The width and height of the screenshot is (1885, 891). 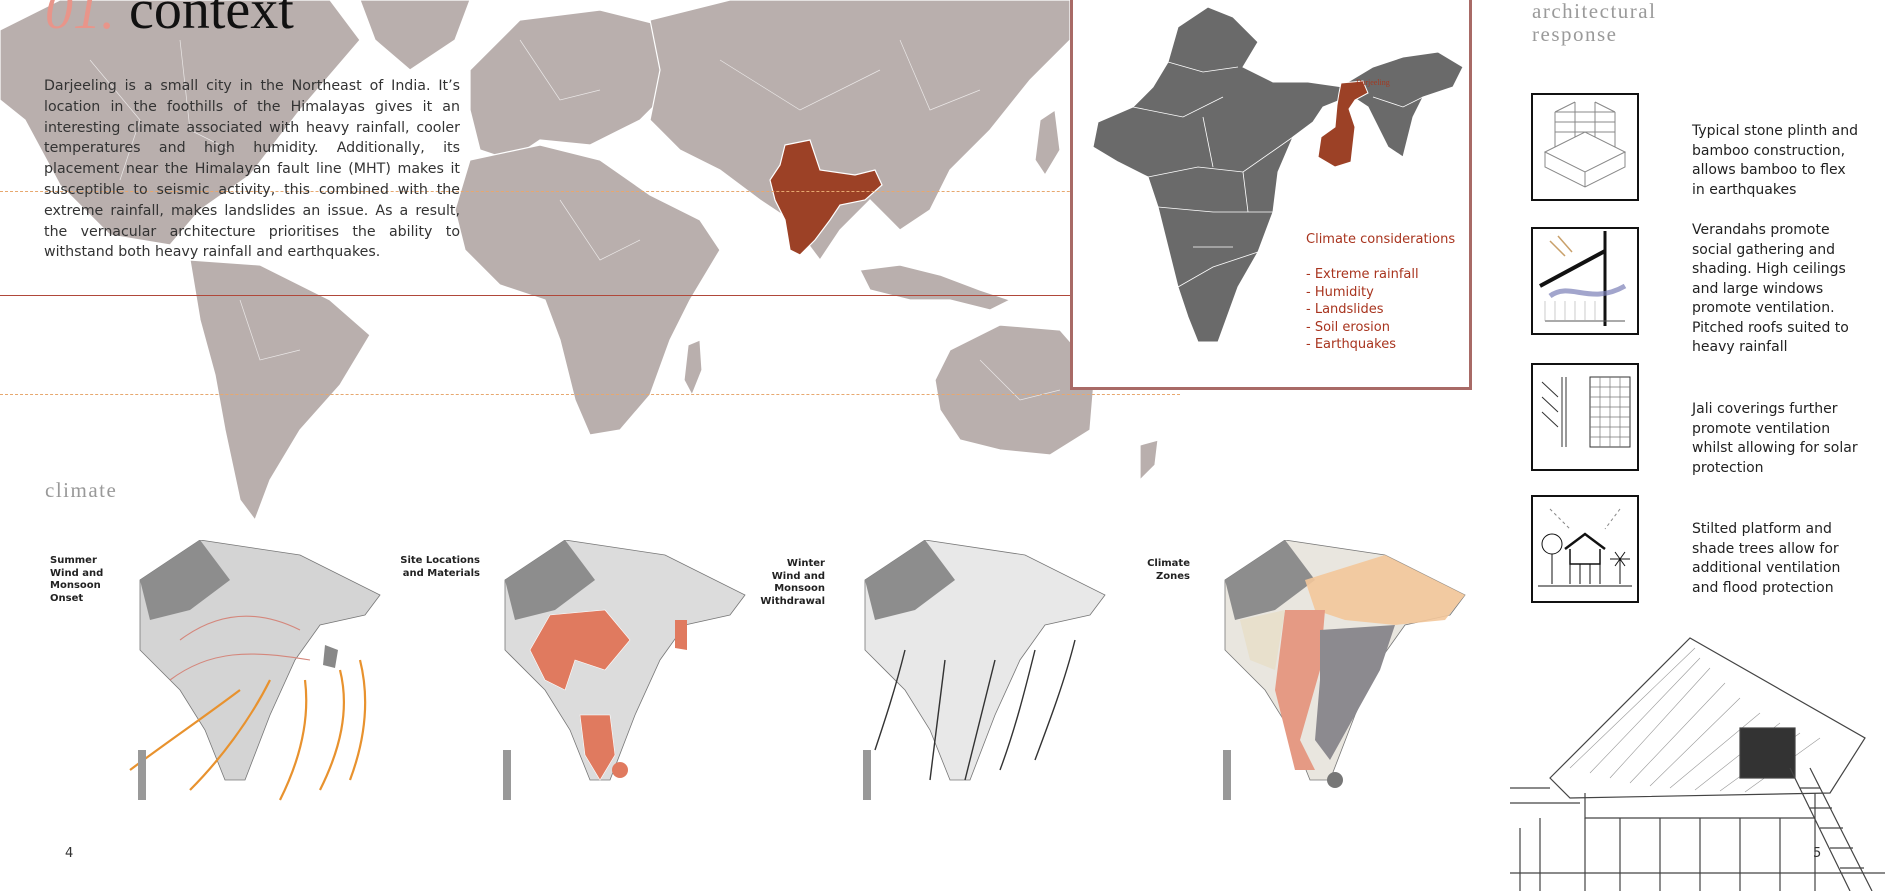 I want to click on consideration-item: - Humidity, so click(x=1340, y=292).